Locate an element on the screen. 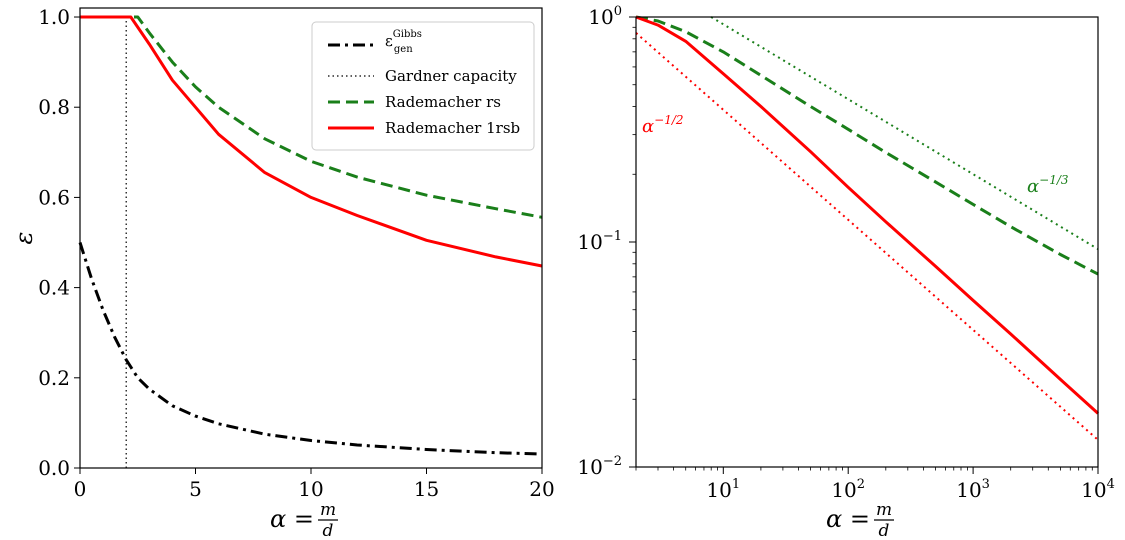 The width and height of the screenshot is (1125, 540). right-x-label-numerator: m is located at coordinates (884, 510).